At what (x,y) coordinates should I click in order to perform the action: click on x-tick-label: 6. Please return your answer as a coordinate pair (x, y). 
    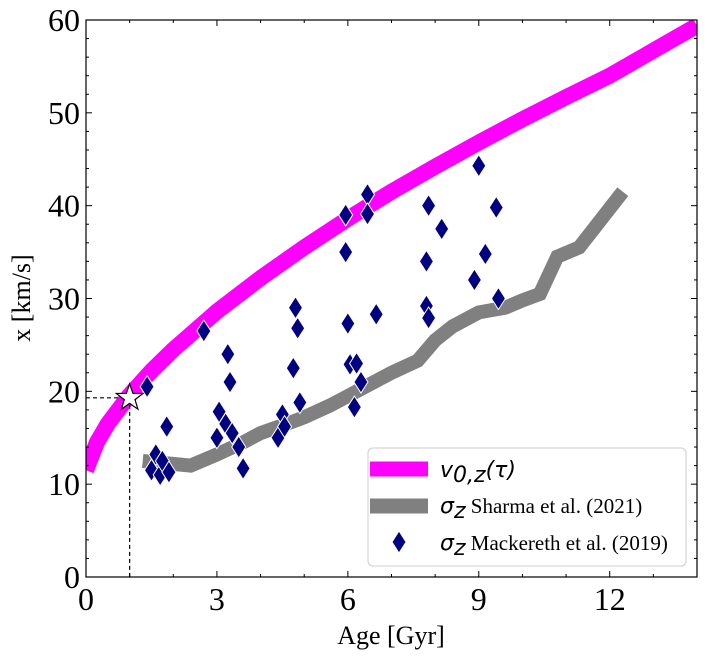
    Looking at the image, I should click on (348, 599).